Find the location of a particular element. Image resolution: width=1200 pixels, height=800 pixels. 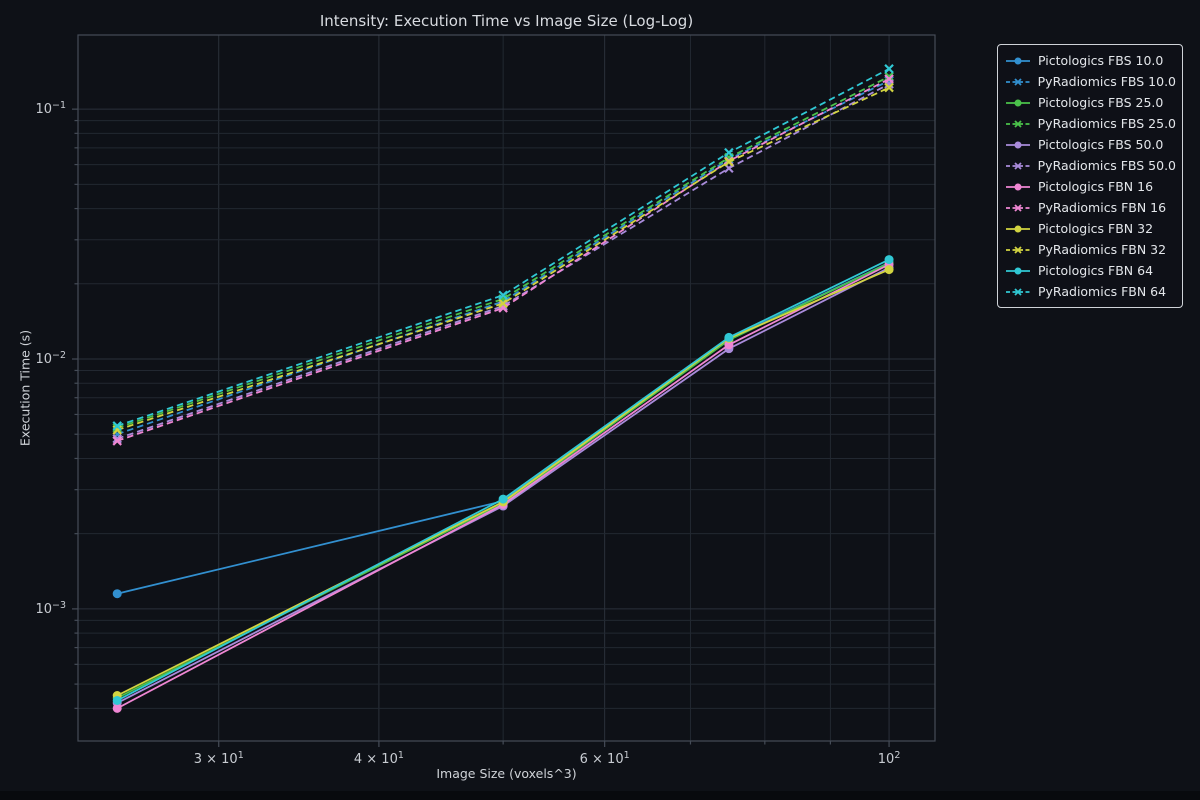

legend-item-pictologics-fbn-64: Pictologics FBN 64 is located at coordinates (1090, 270).